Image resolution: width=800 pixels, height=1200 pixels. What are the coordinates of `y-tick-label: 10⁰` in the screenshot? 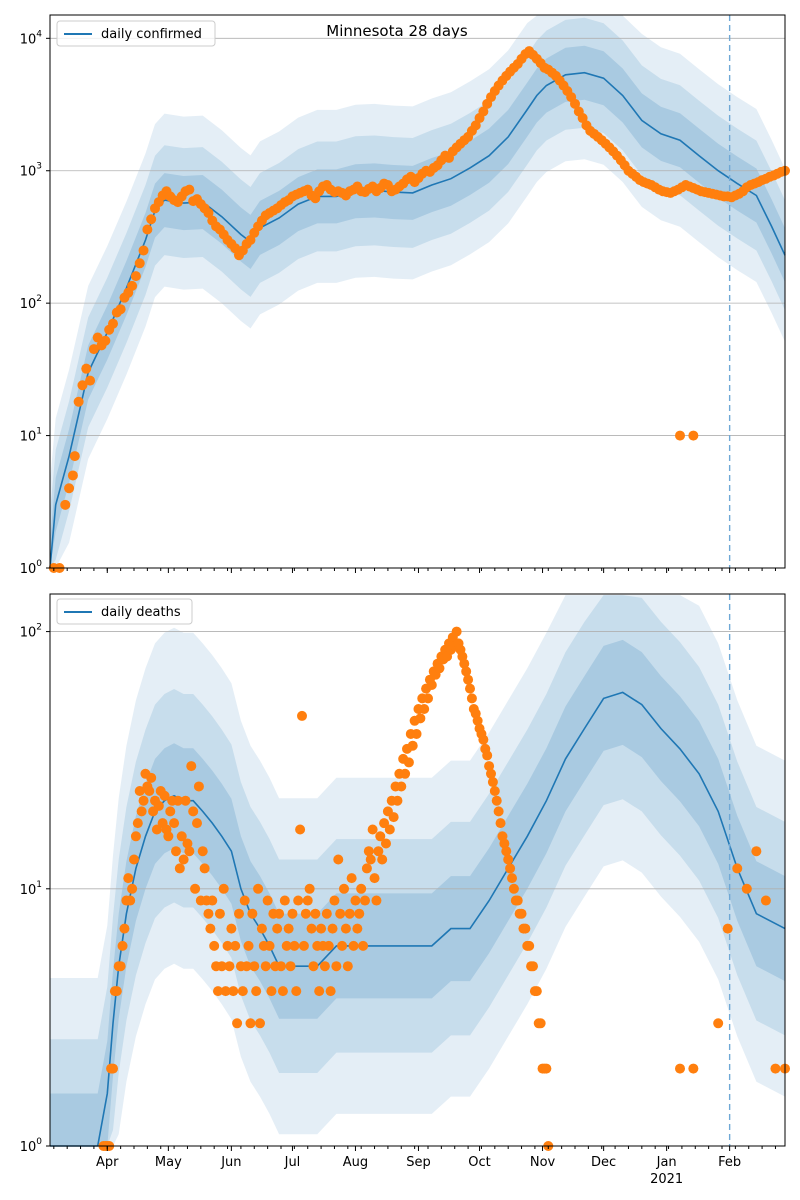 It's located at (31, 568).